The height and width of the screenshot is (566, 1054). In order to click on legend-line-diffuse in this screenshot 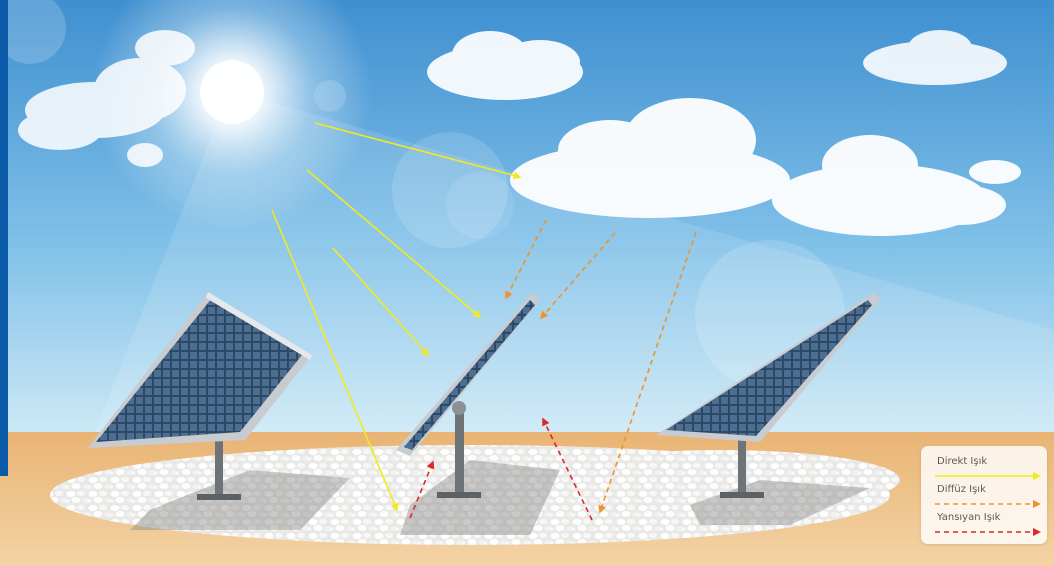, I will do `click(988, 504)`.